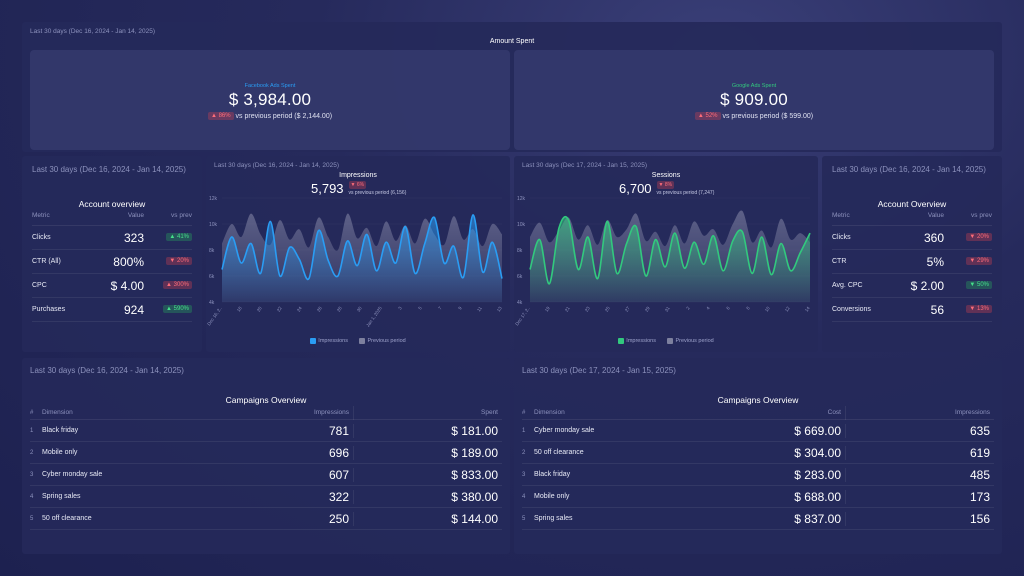 This screenshot has height=576, width=1024. I want to click on google-spend-change: 52%, so click(711, 116).